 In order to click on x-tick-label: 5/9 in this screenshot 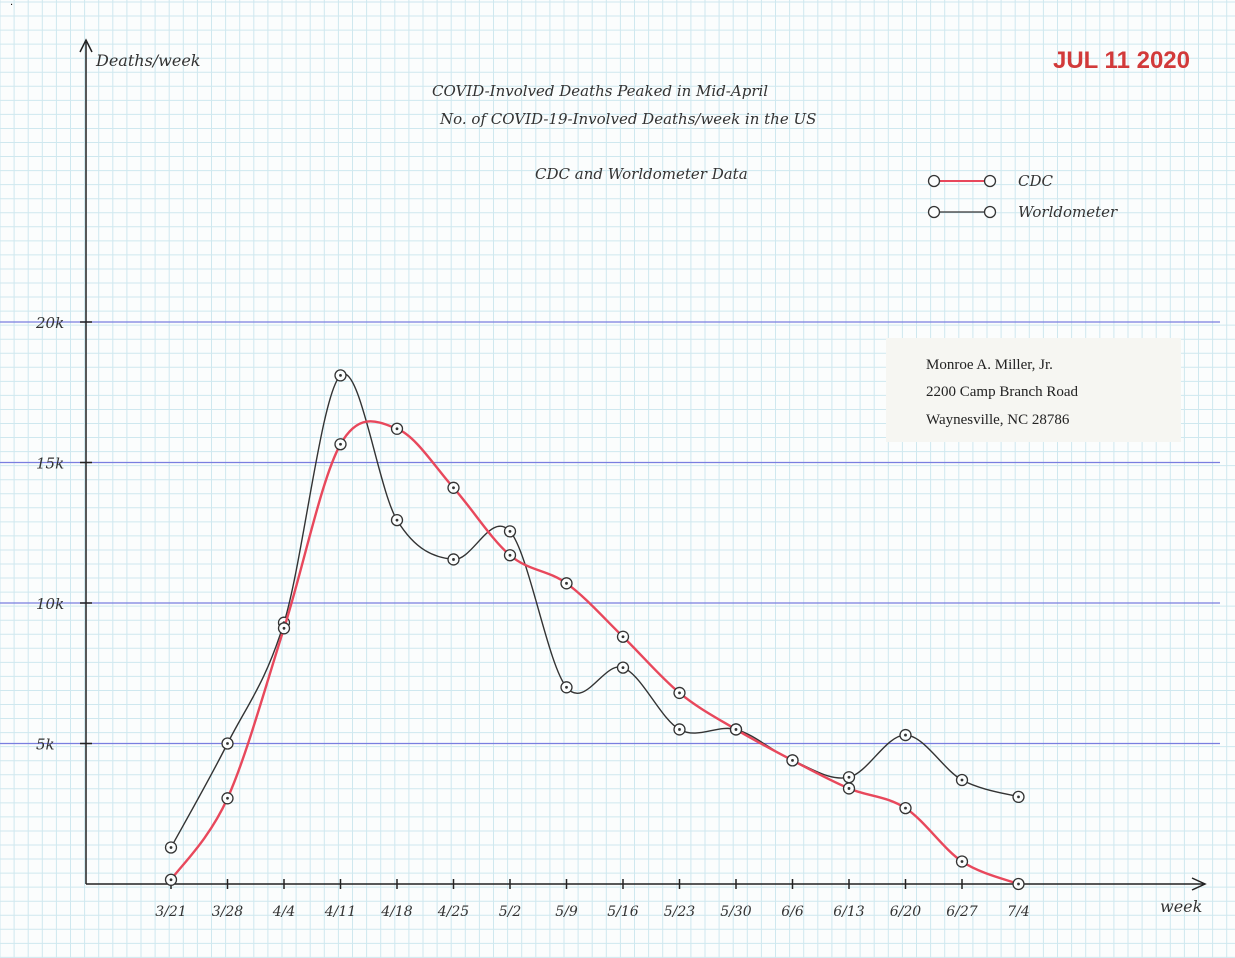, I will do `click(566, 912)`.